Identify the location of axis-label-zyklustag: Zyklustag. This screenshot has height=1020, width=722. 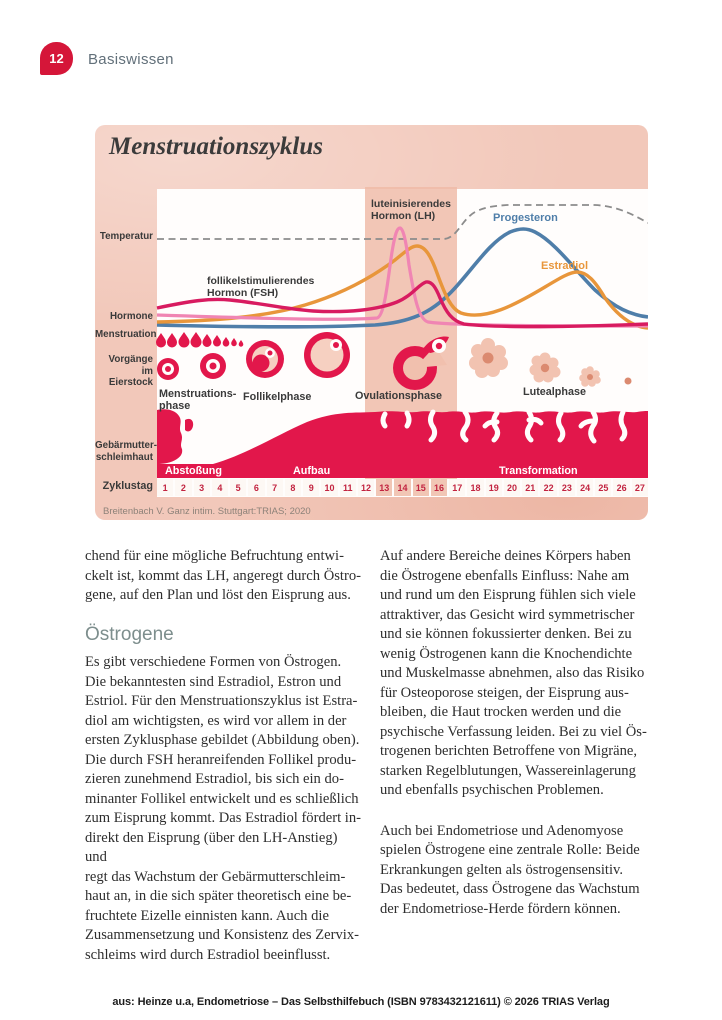
(127, 486).